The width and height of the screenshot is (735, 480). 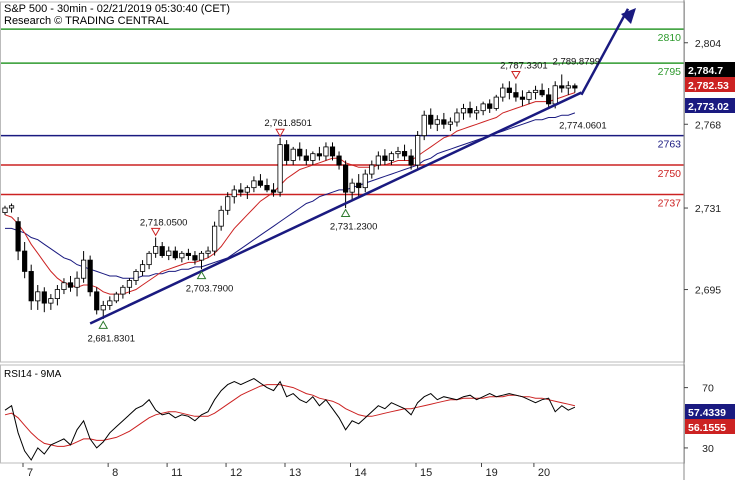 What do you see at coordinates (708, 209) in the screenshot?
I see `y-tick-label: 2,731` at bounding box center [708, 209].